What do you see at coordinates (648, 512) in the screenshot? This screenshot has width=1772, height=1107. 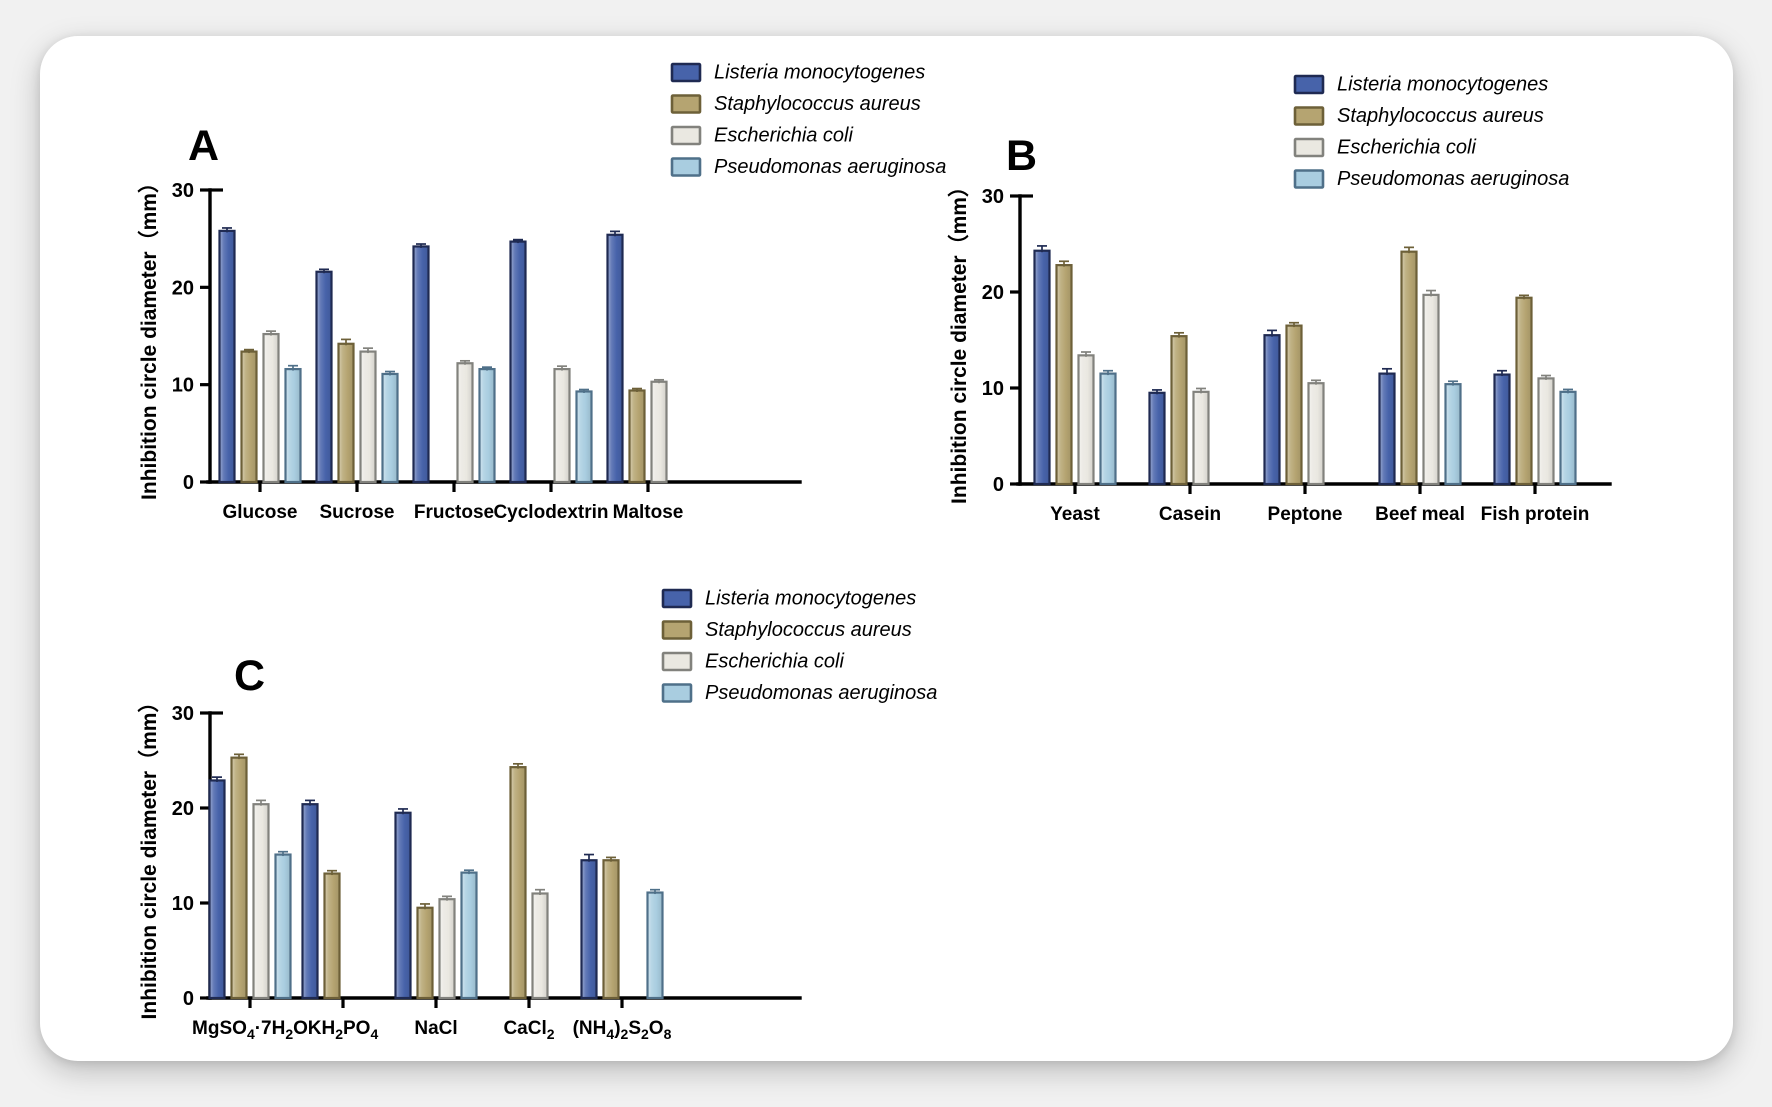 I see `x-category-label: Maltose` at bounding box center [648, 512].